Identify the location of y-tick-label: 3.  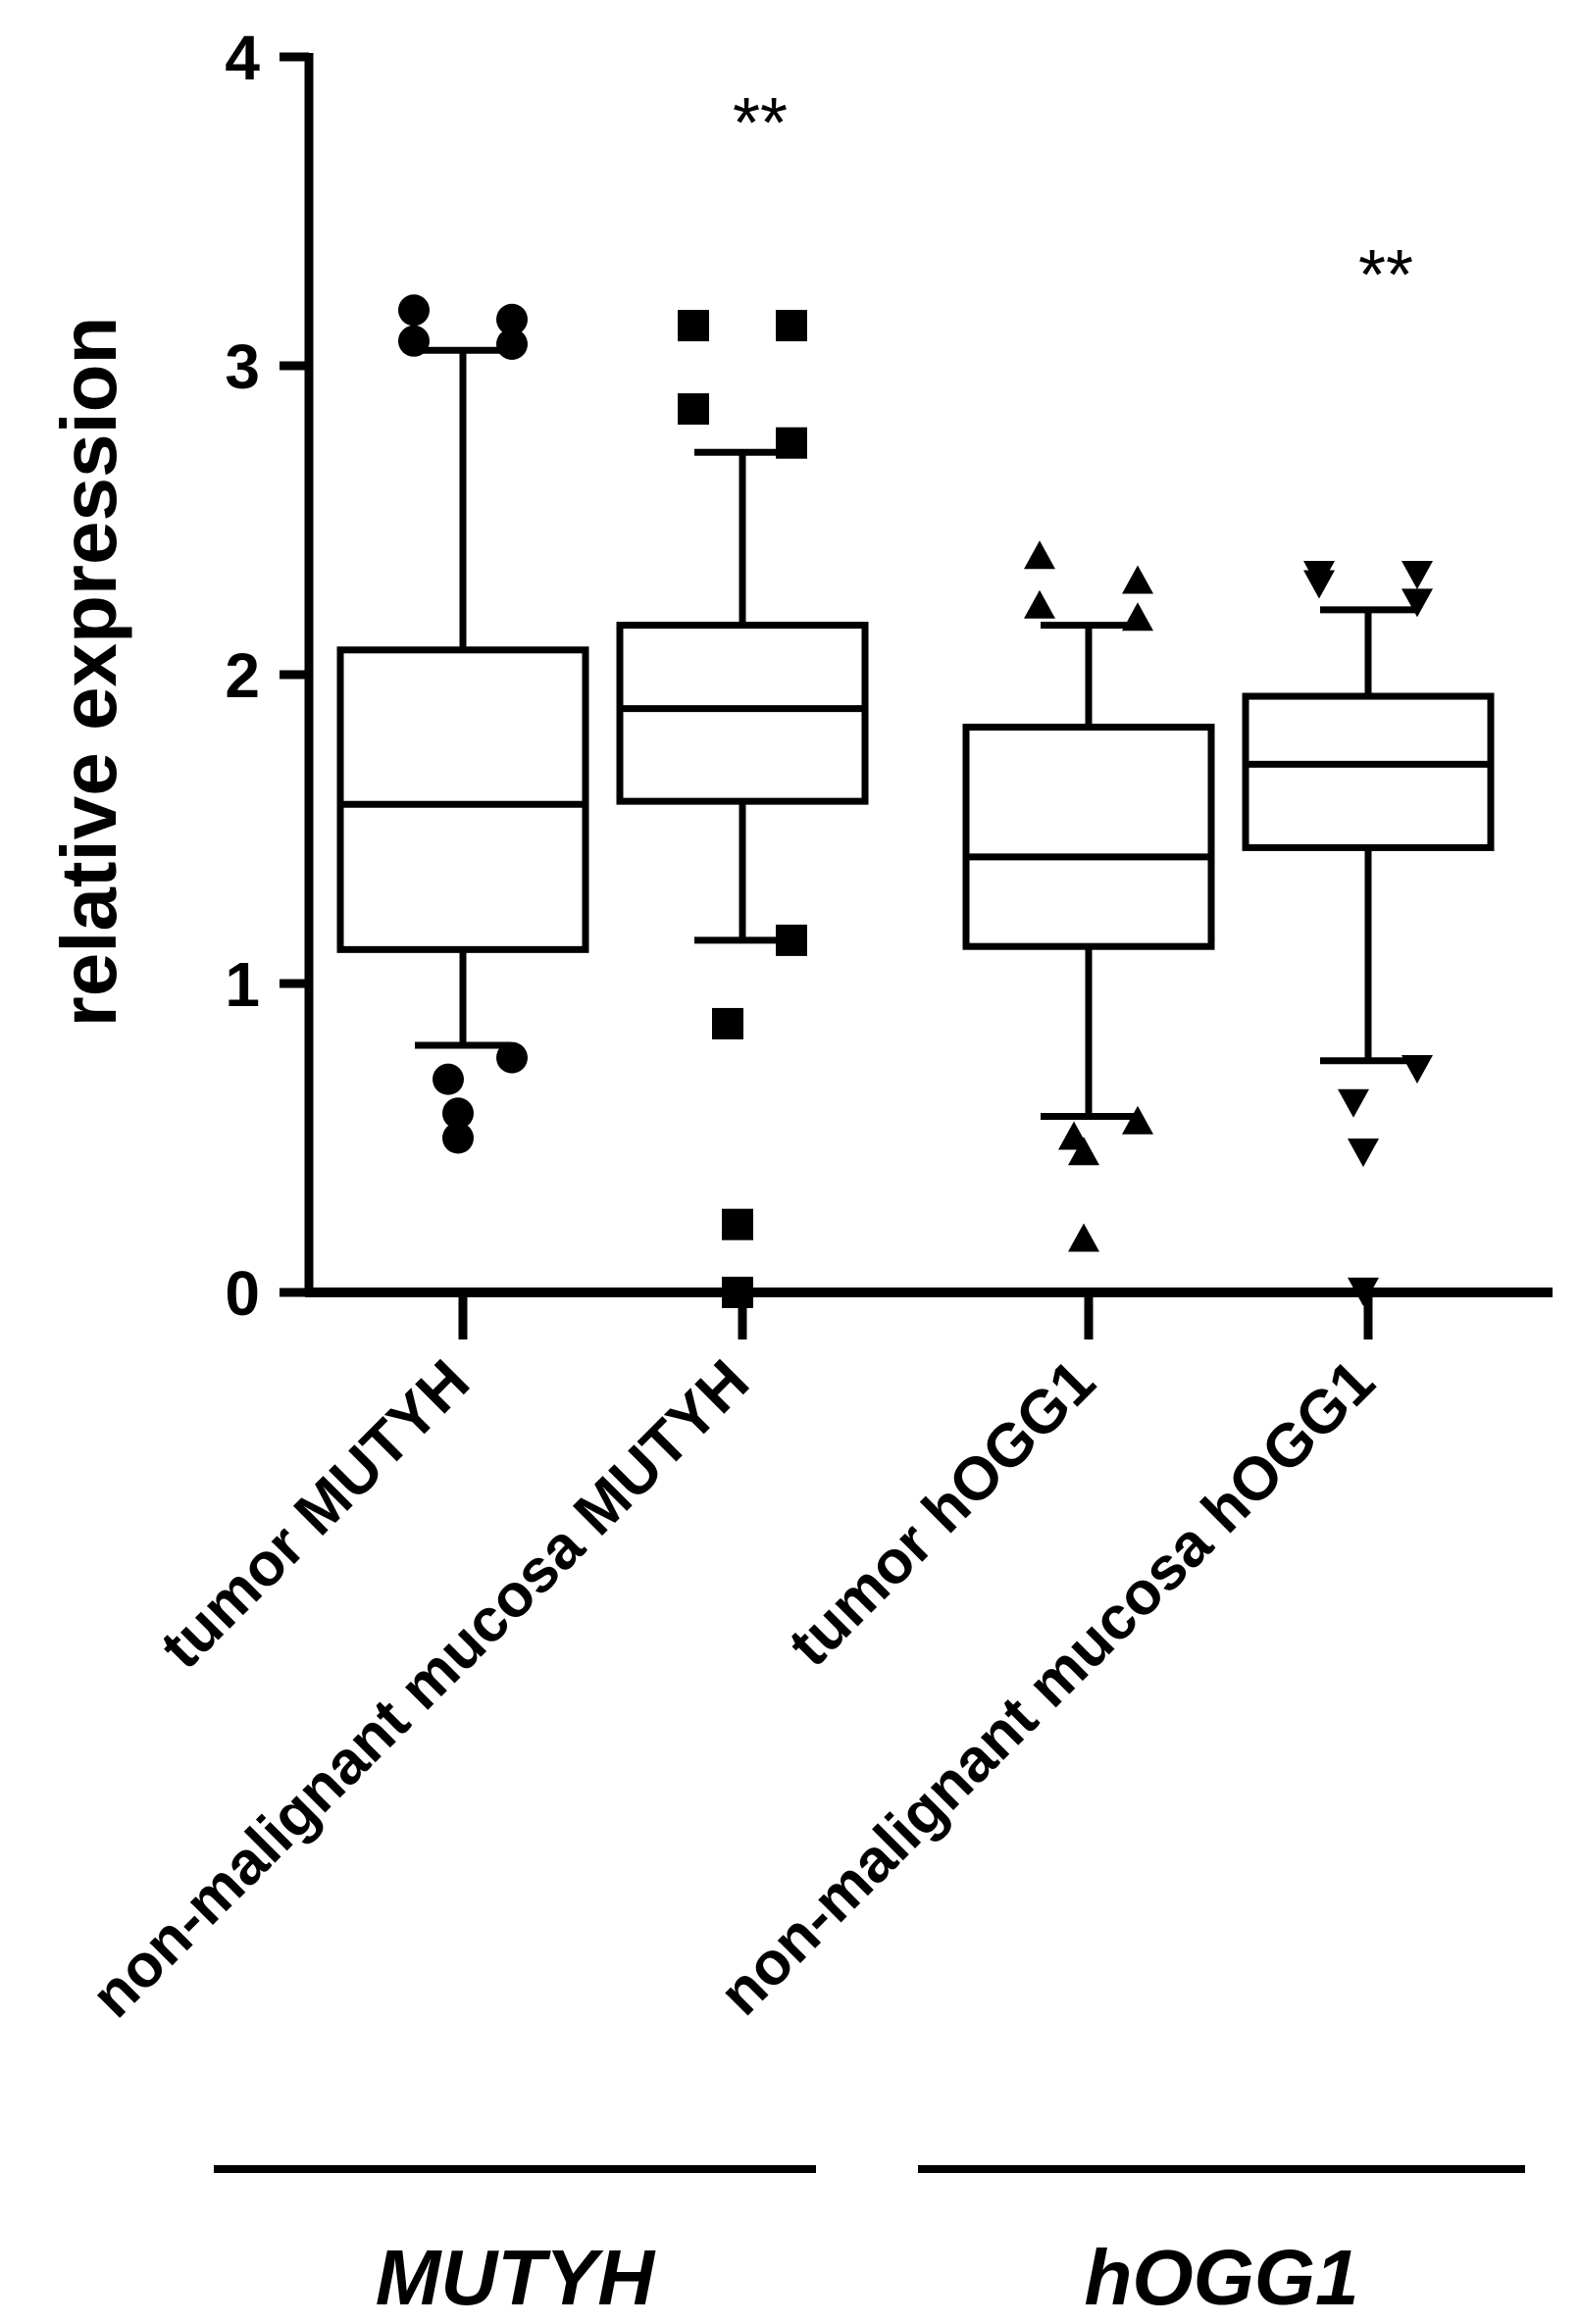
(242, 366).